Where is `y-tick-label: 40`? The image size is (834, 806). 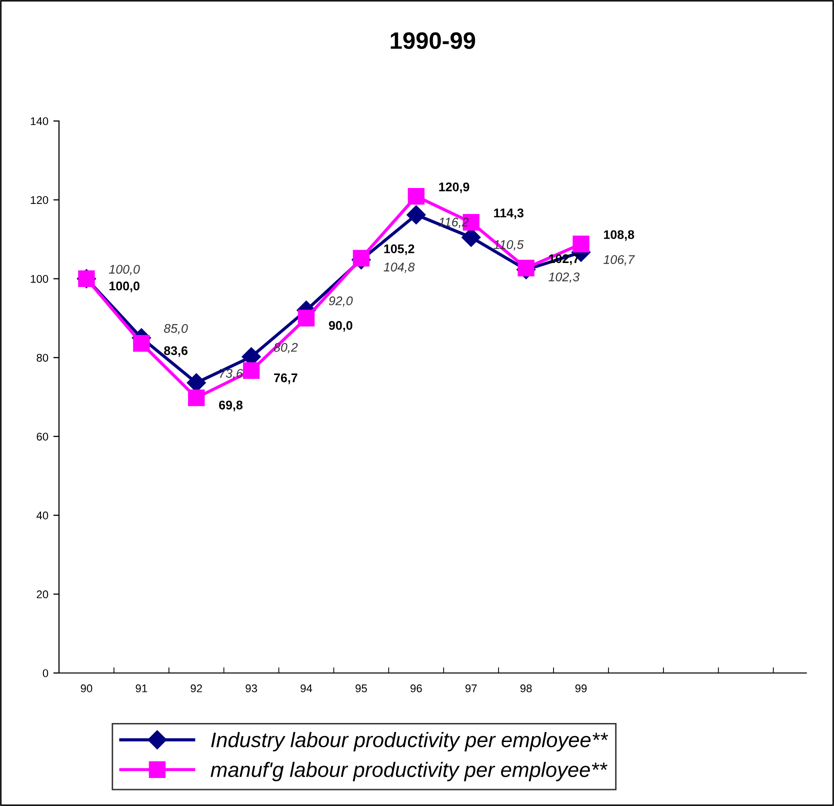 y-tick-label: 40 is located at coordinates (42, 516).